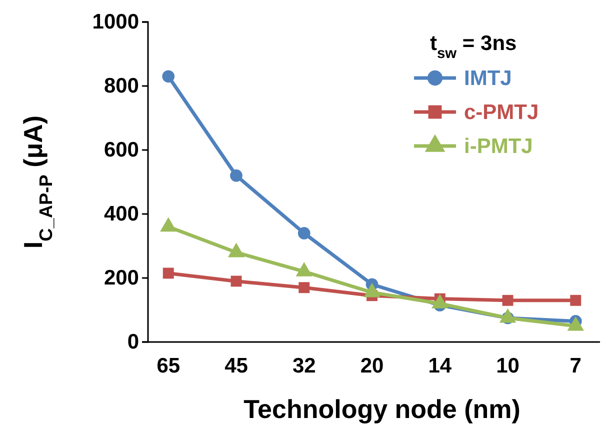 Image resolution: width=606 pixels, height=429 pixels. I want to click on y-tick-label: 800, so click(121, 86).